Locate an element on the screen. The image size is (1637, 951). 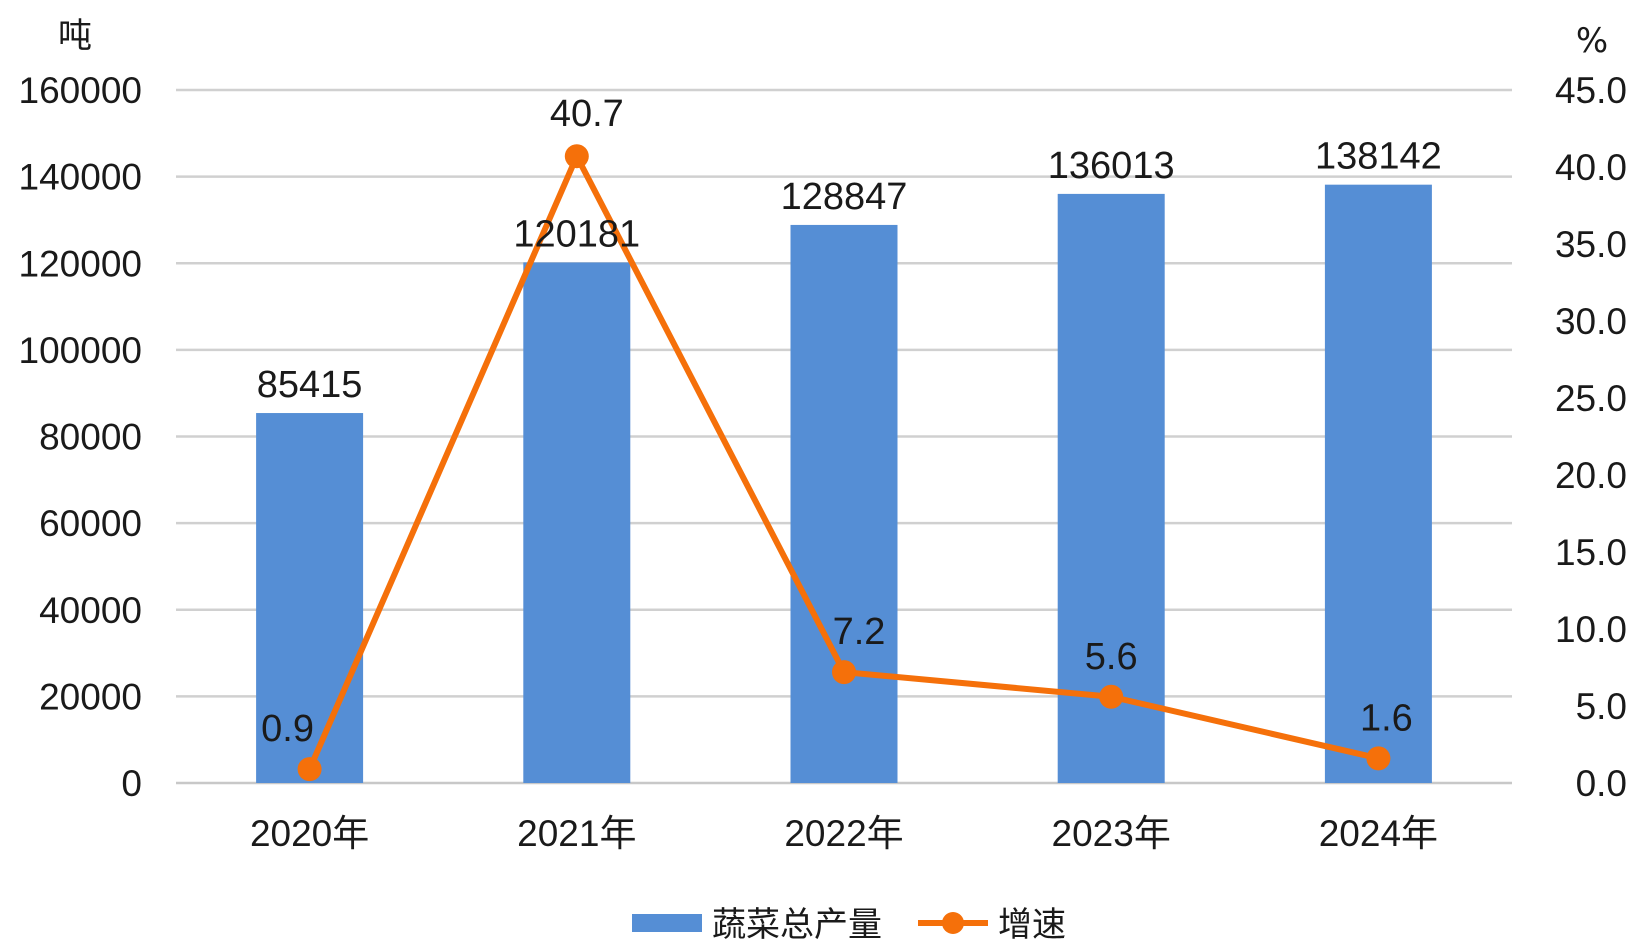
y-tick-label: 120000 is located at coordinates (80, 263).